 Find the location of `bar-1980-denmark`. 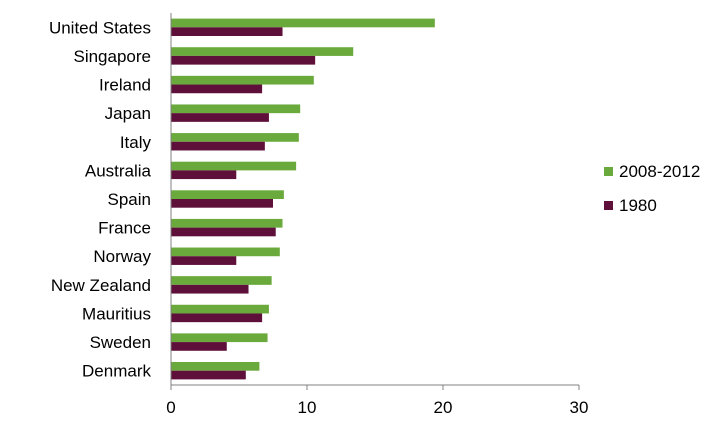

bar-1980-denmark is located at coordinates (208, 375).